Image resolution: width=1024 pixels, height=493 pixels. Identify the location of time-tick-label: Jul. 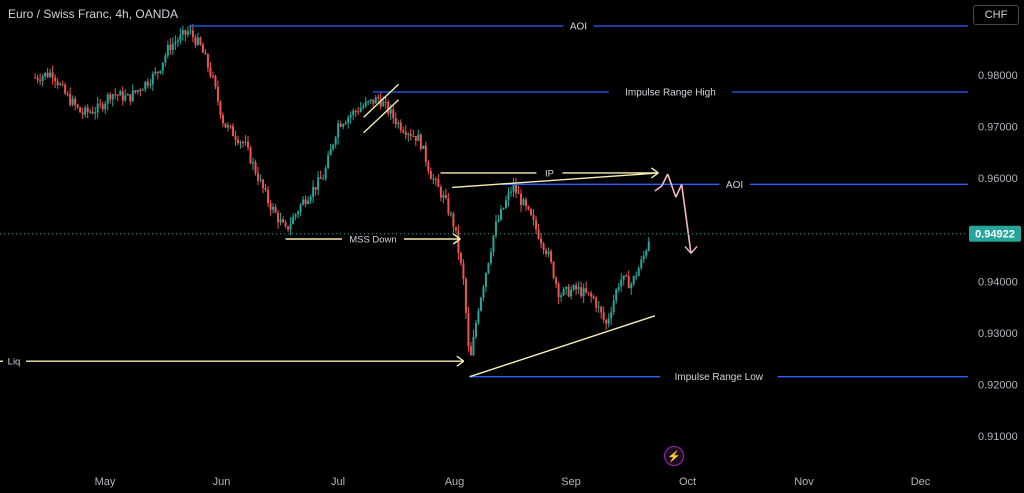
(338, 482).